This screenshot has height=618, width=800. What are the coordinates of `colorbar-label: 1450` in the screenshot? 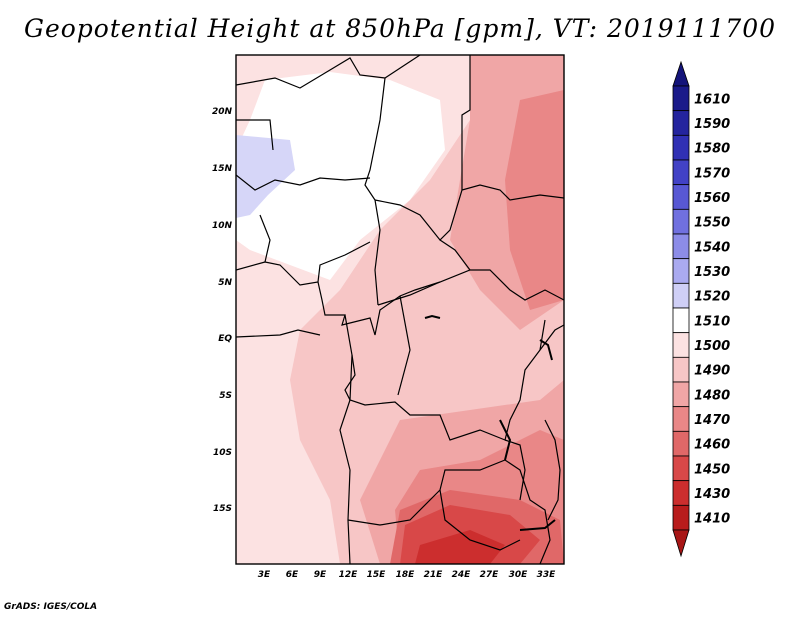 It's located at (712, 469).